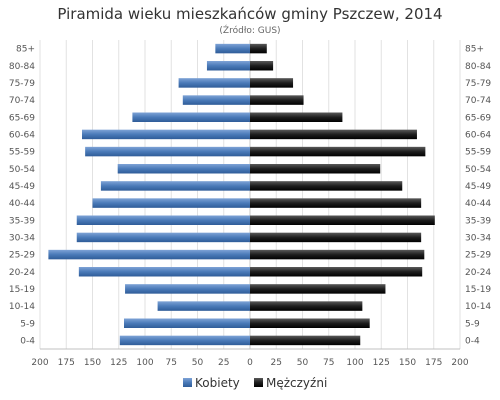 This screenshot has width=500, height=400. Describe the element at coordinates (478, 256) in the screenshot. I see `category-label-right: 25-29` at that location.